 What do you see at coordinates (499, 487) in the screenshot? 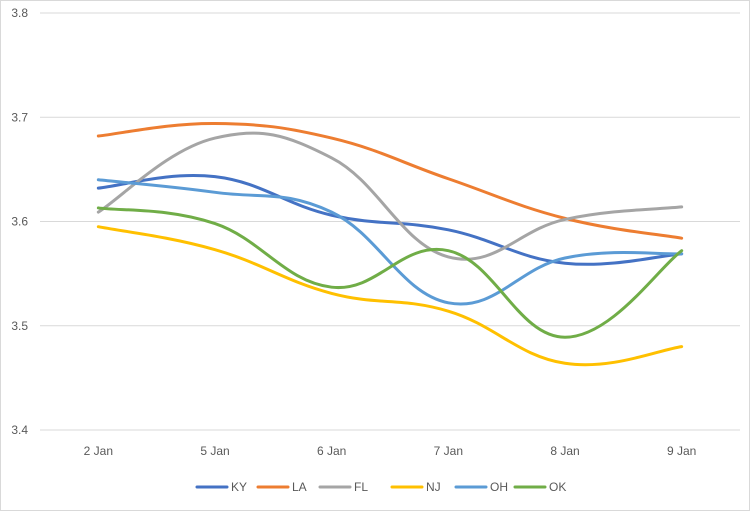
I see `legend-label-oh: OH` at bounding box center [499, 487].